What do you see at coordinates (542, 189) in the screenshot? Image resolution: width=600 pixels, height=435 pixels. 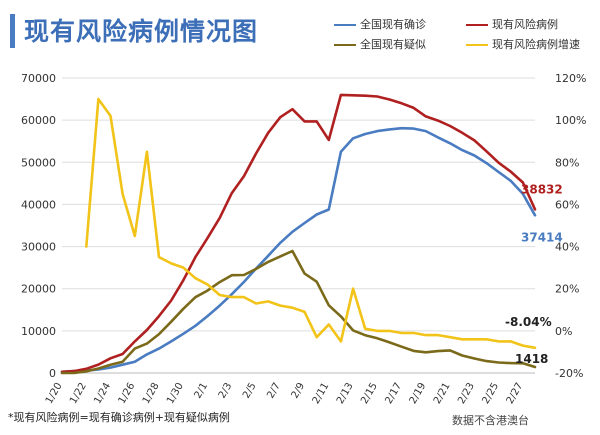 I see `end-value-label: 38832` at bounding box center [542, 189].